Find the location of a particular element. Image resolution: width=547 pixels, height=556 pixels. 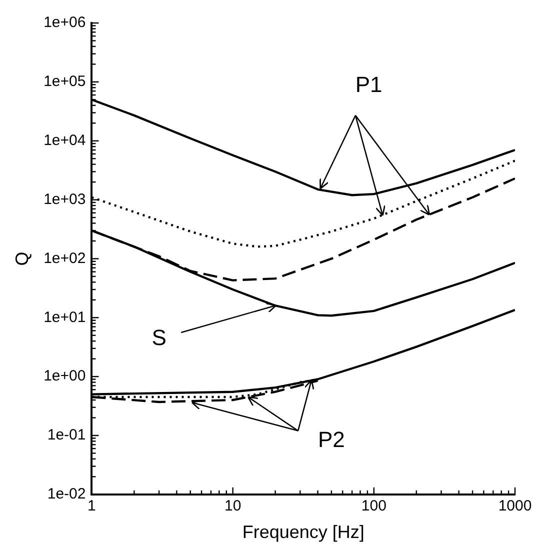

x-axis-title: Frequency [Hz] is located at coordinates (303, 532).